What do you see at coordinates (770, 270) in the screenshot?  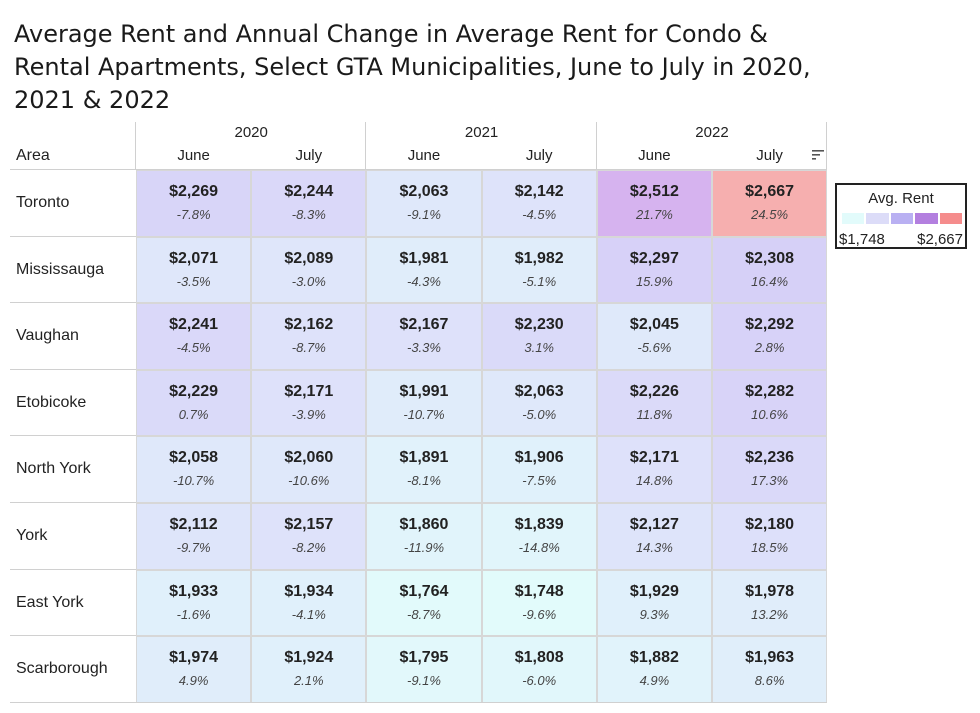 I see `heatmap-cell: $2,308 16.4%` at bounding box center [770, 270].